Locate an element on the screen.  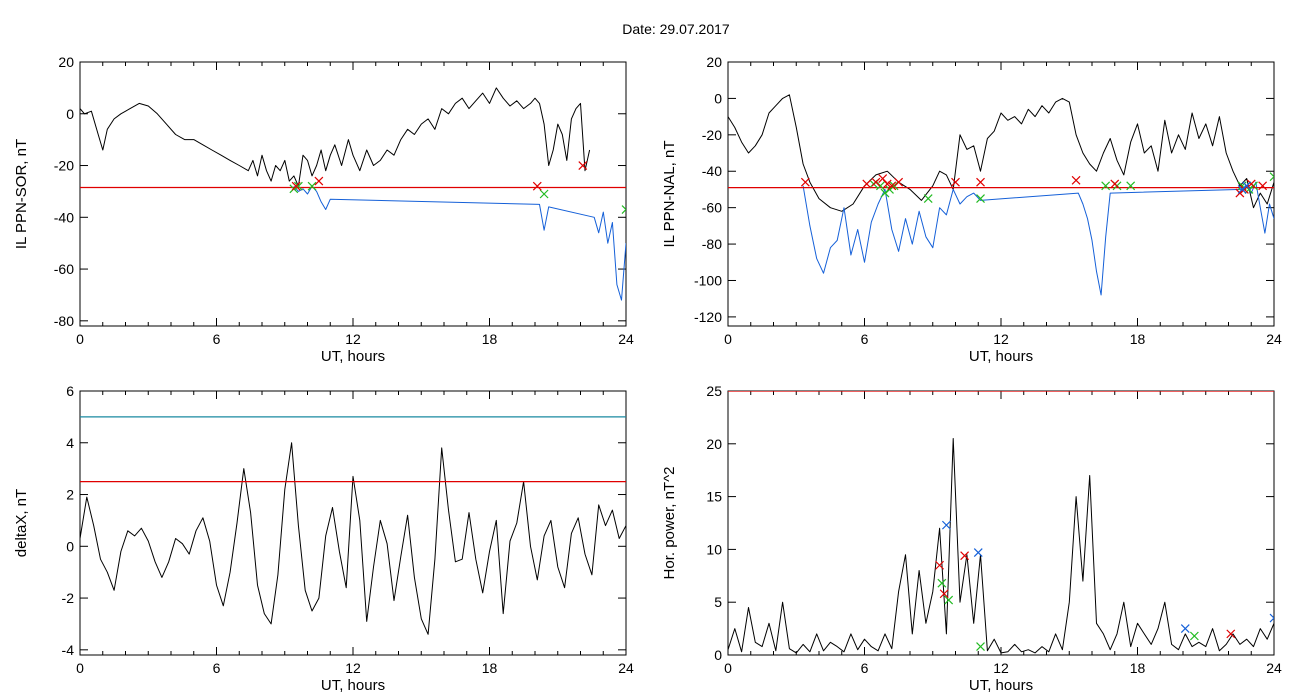
y-tick-label: 10 is located at coordinates (714, 549).